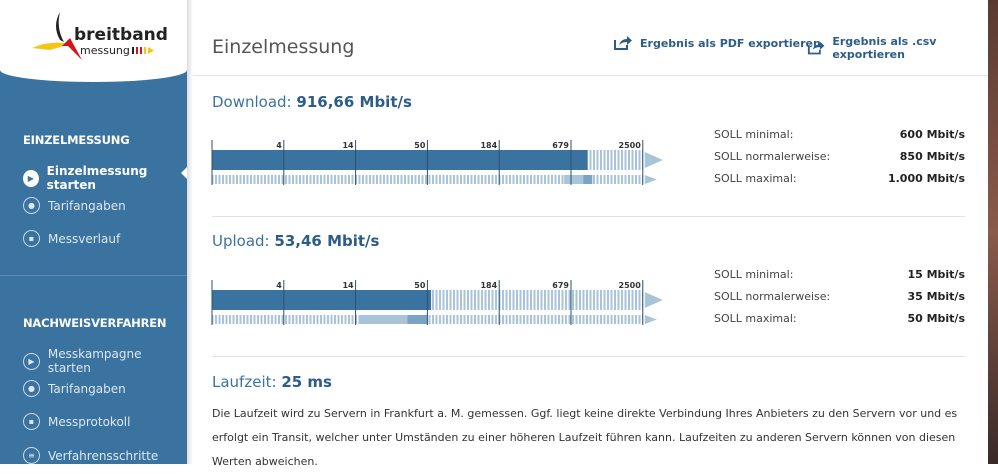  What do you see at coordinates (437, 302) in the screenshot?
I see `upload-speed-gauge: 4 14 50 184 679 2500` at bounding box center [437, 302].